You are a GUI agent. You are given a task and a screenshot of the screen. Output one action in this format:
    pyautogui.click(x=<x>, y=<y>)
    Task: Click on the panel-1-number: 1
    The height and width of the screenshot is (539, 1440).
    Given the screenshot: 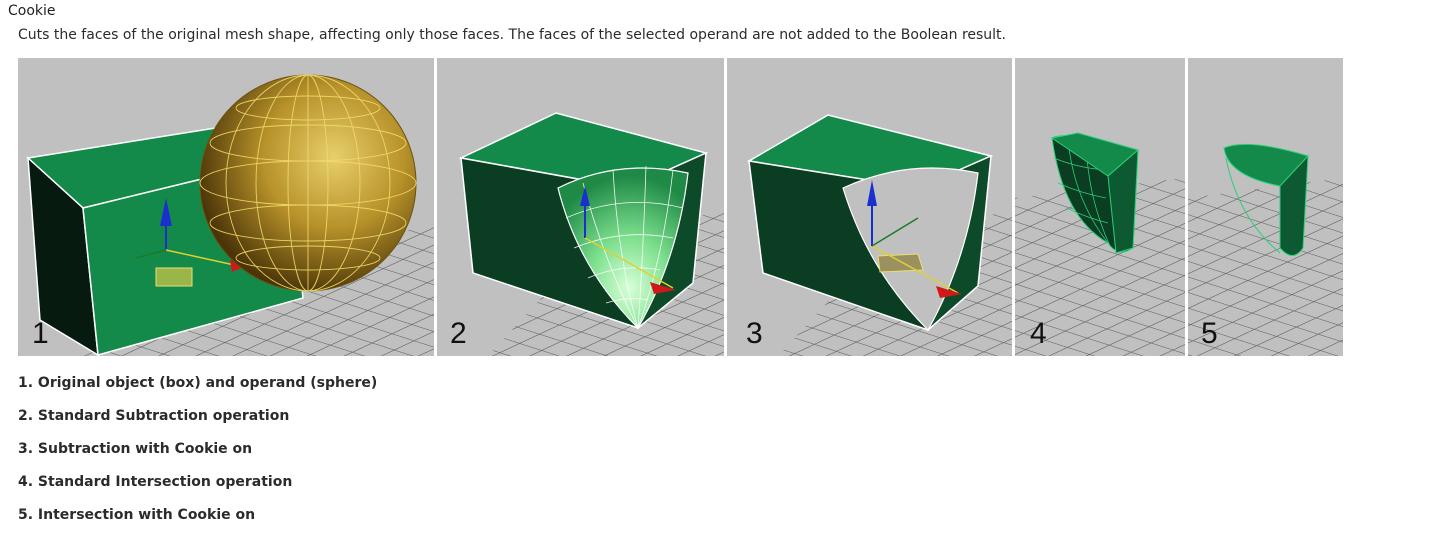 What is the action you would take?
    pyautogui.click(x=40, y=333)
    